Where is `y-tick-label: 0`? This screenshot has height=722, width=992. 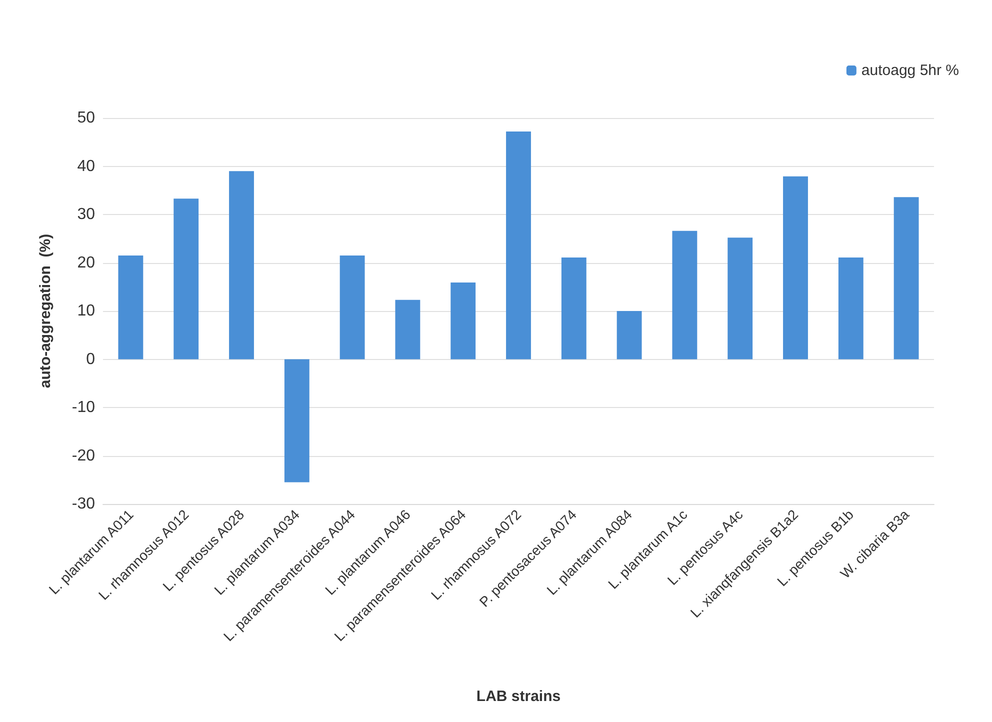
y-tick-label: 0 is located at coordinates (91, 359).